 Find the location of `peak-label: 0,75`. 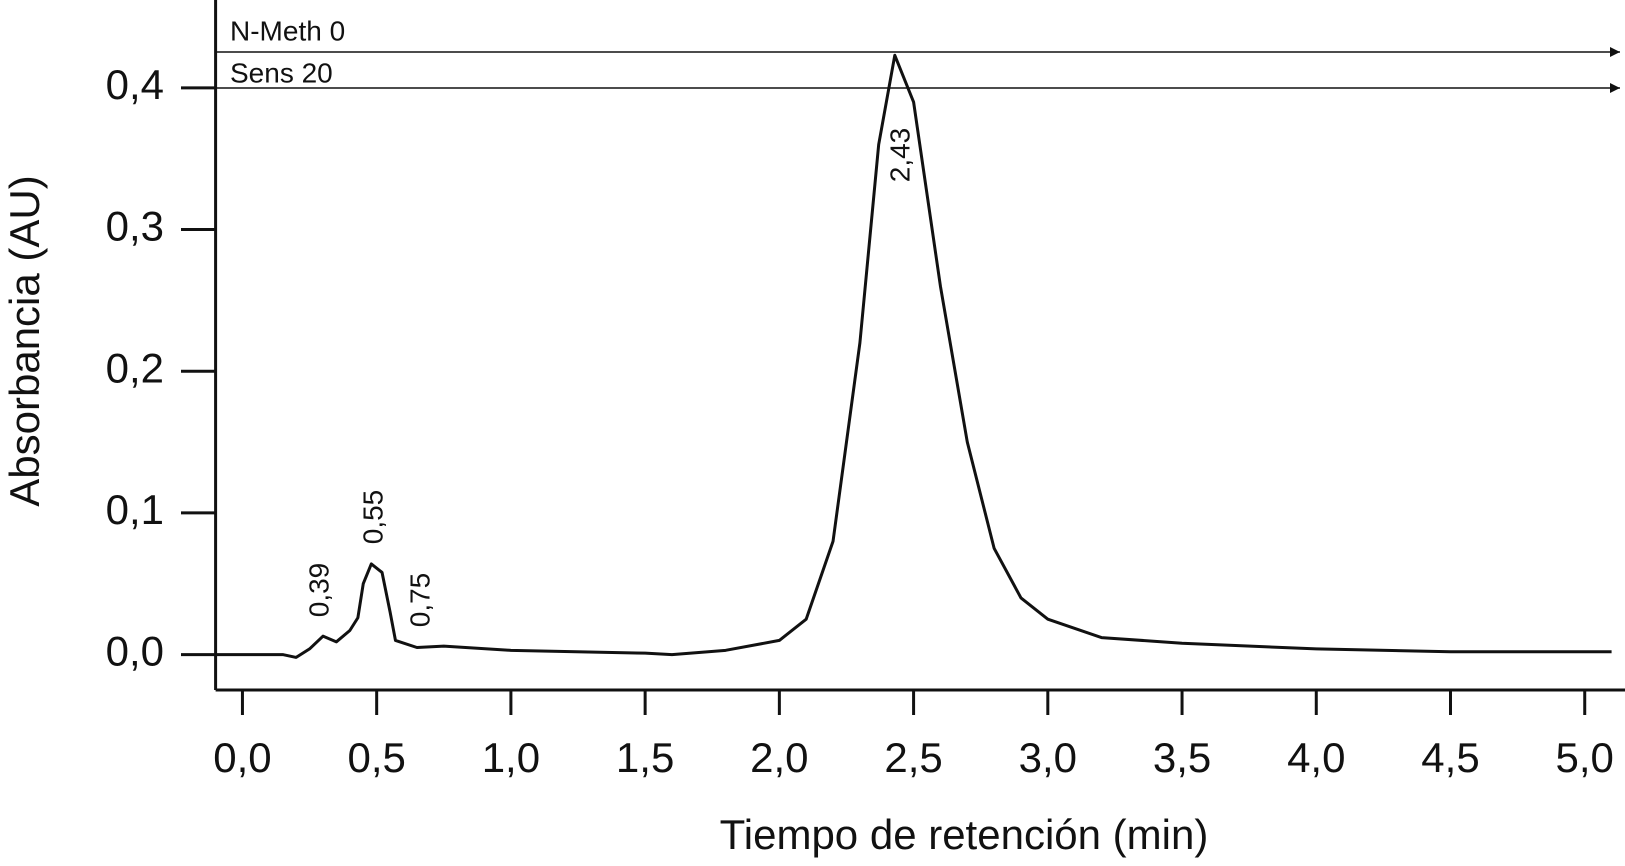

peak-label: 0,75 is located at coordinates (419, 600).